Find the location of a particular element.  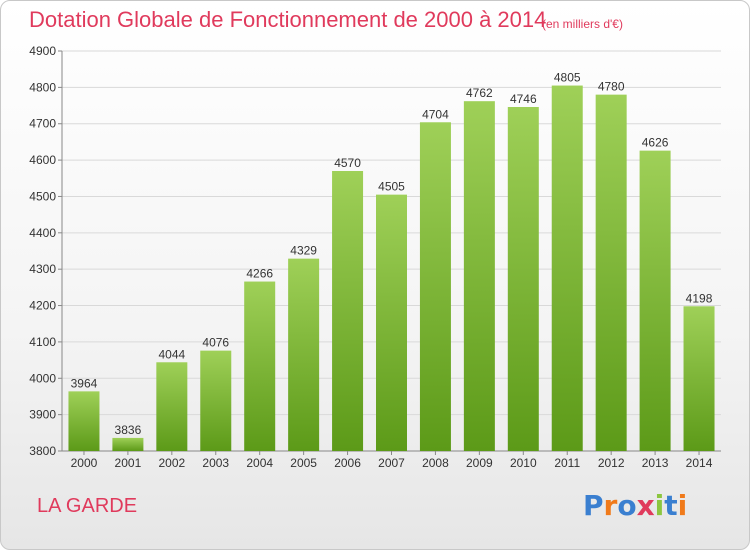

y-tick-label: 4600 is located at coordinates (42, 160).